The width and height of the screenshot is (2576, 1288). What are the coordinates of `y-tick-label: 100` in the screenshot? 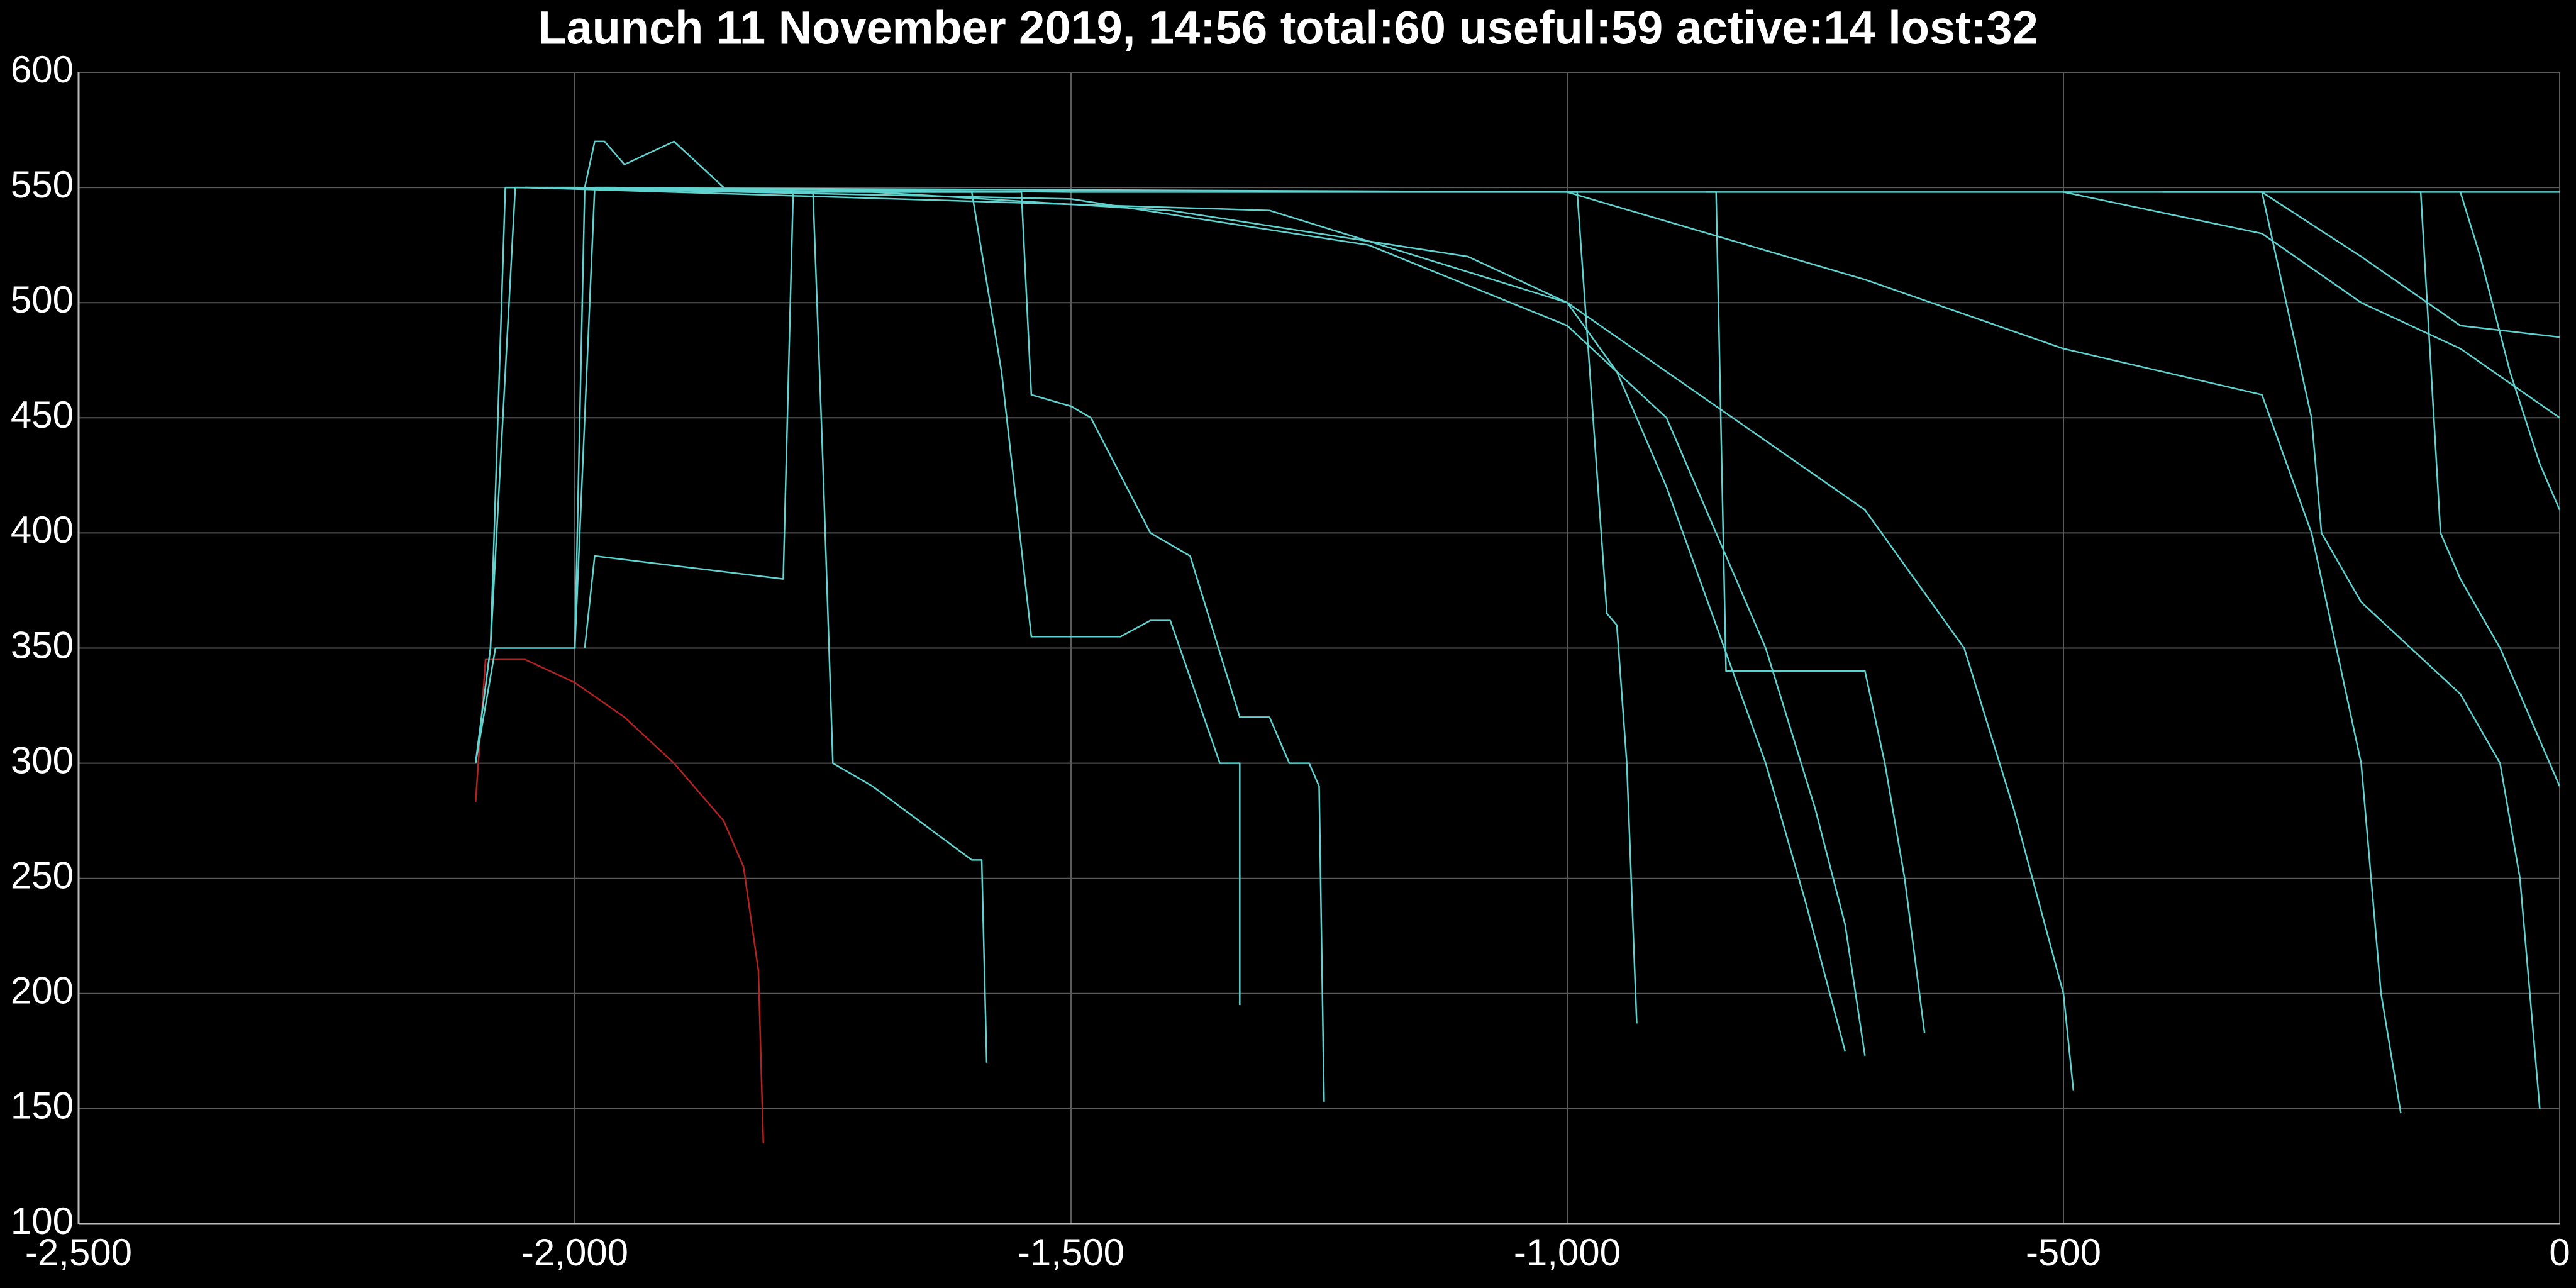 It's located at (42, 1221).